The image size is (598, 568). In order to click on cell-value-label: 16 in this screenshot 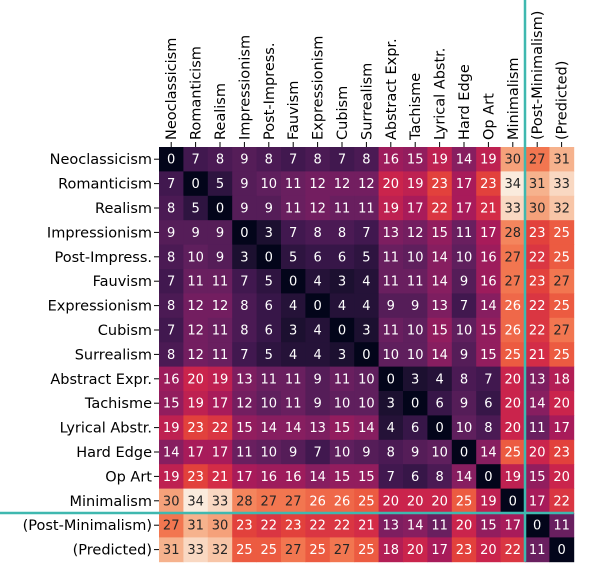, I will do `click(488, 257)`.